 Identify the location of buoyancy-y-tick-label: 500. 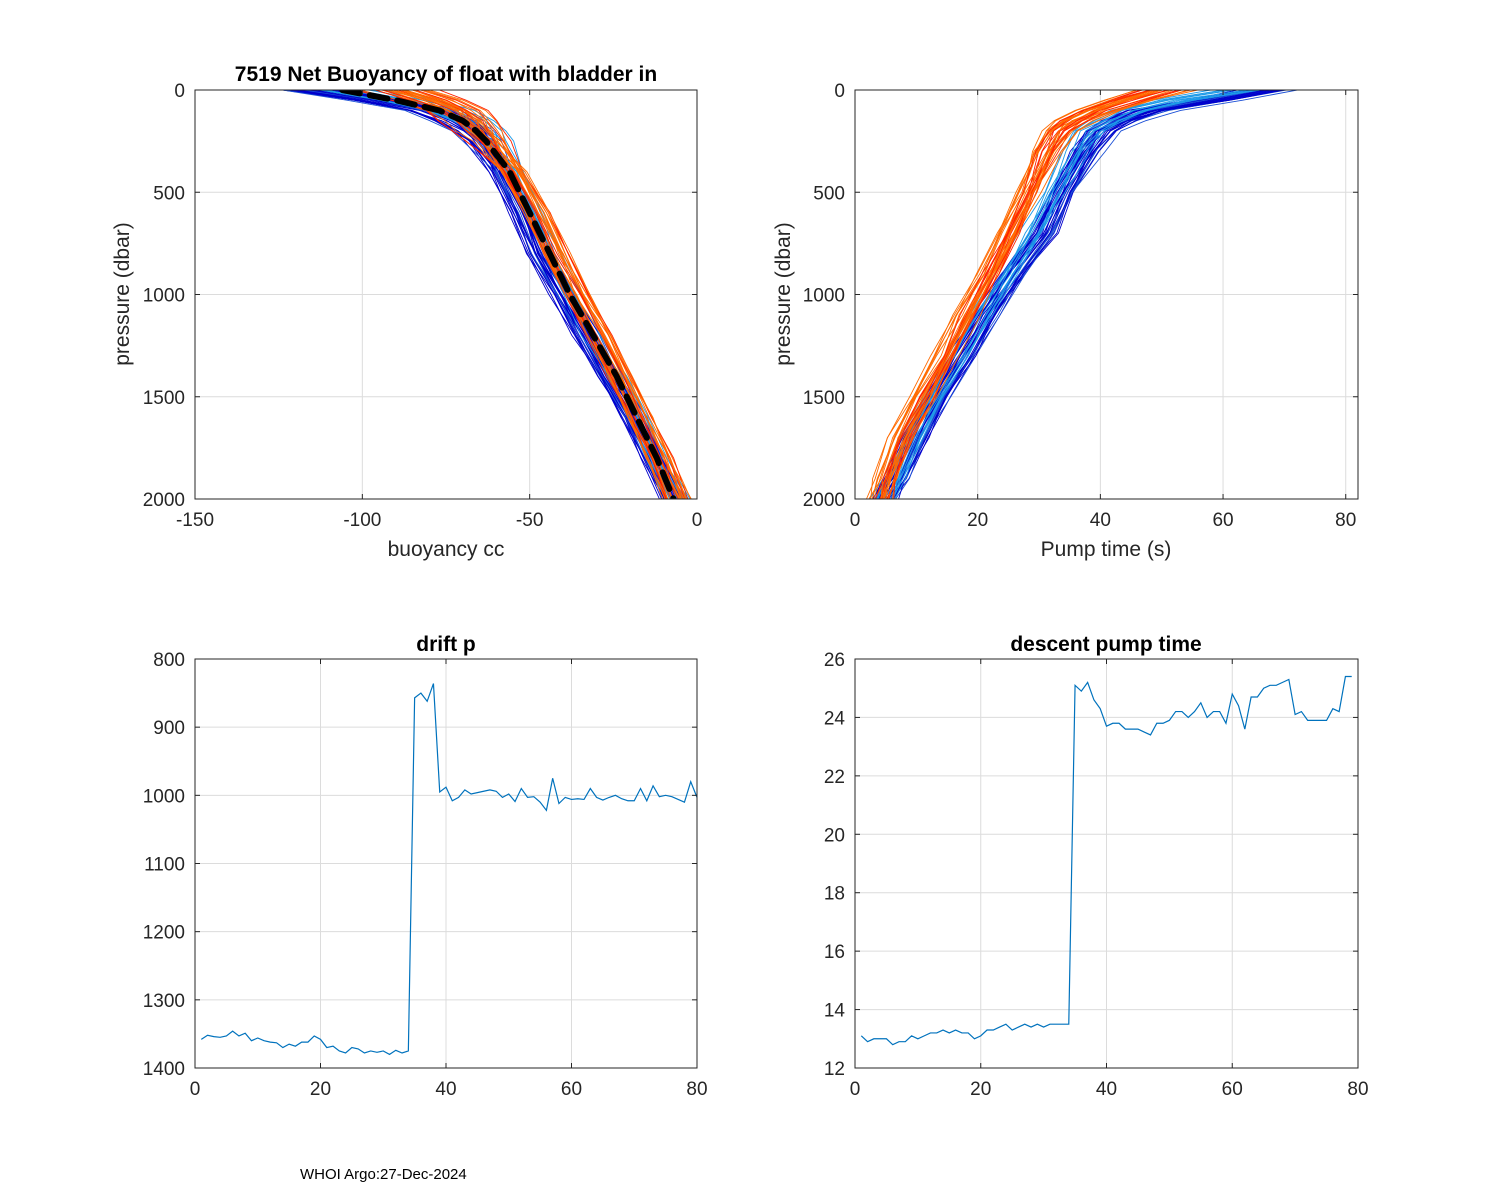
(169, 193).